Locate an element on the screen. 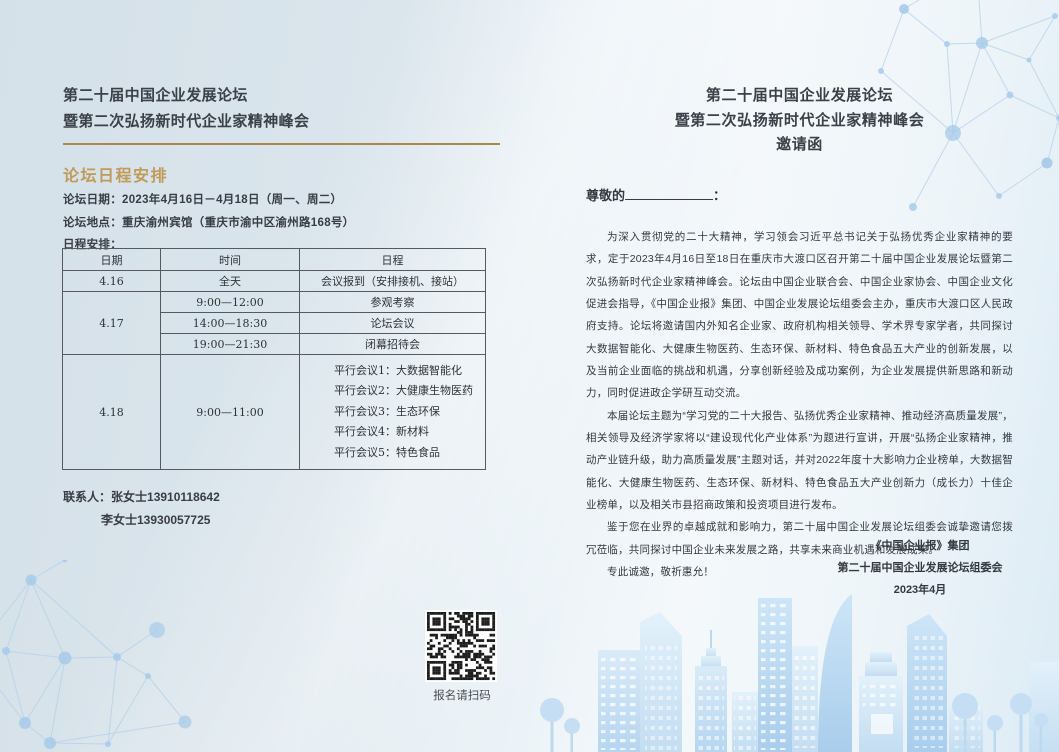  gold-divider-rule is located at coordinates (281, 144).